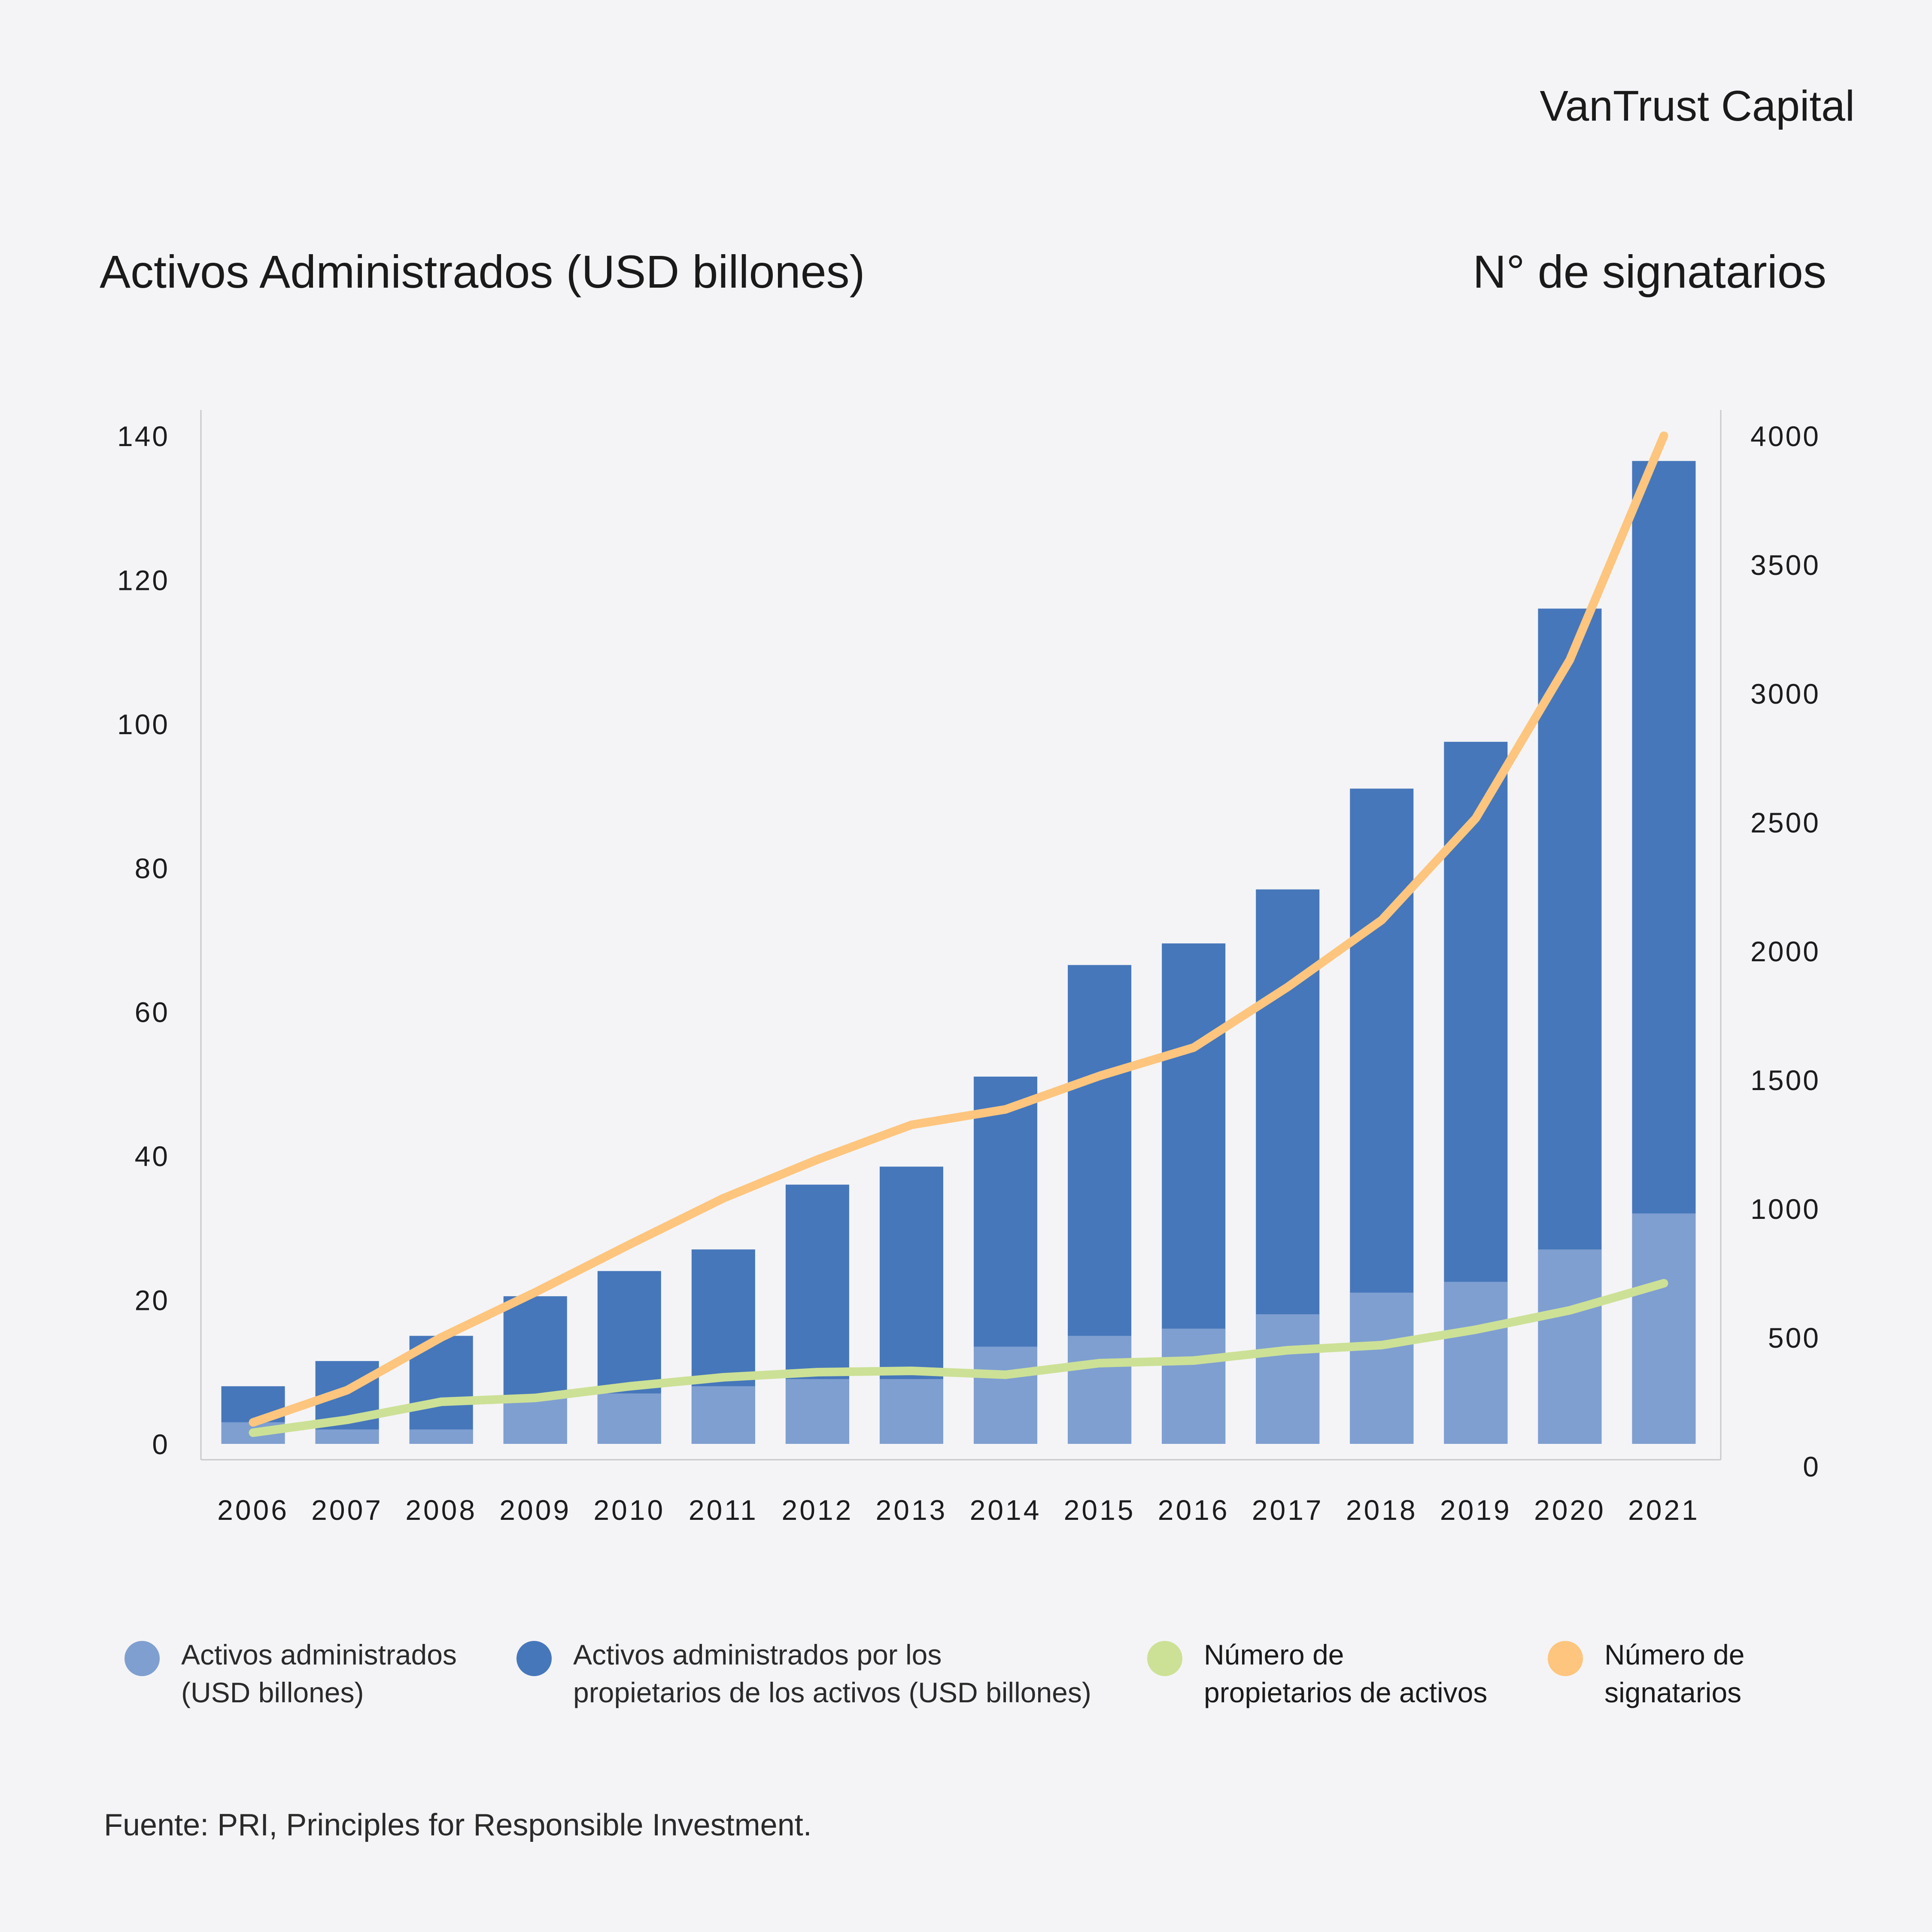 The width and height of the screenshot is (1932, 1932). Describe the element at coordinates (1194, 1386) in the screenshot. I see `bar-managed-2016` at that location.